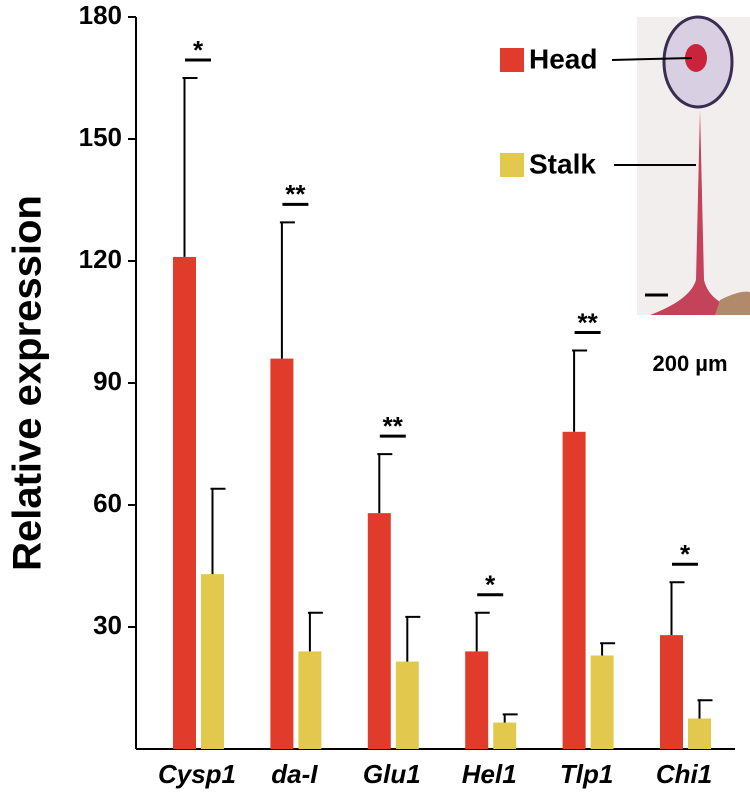  I want to click on x-tick-label: Hel1, so click(489, 774).